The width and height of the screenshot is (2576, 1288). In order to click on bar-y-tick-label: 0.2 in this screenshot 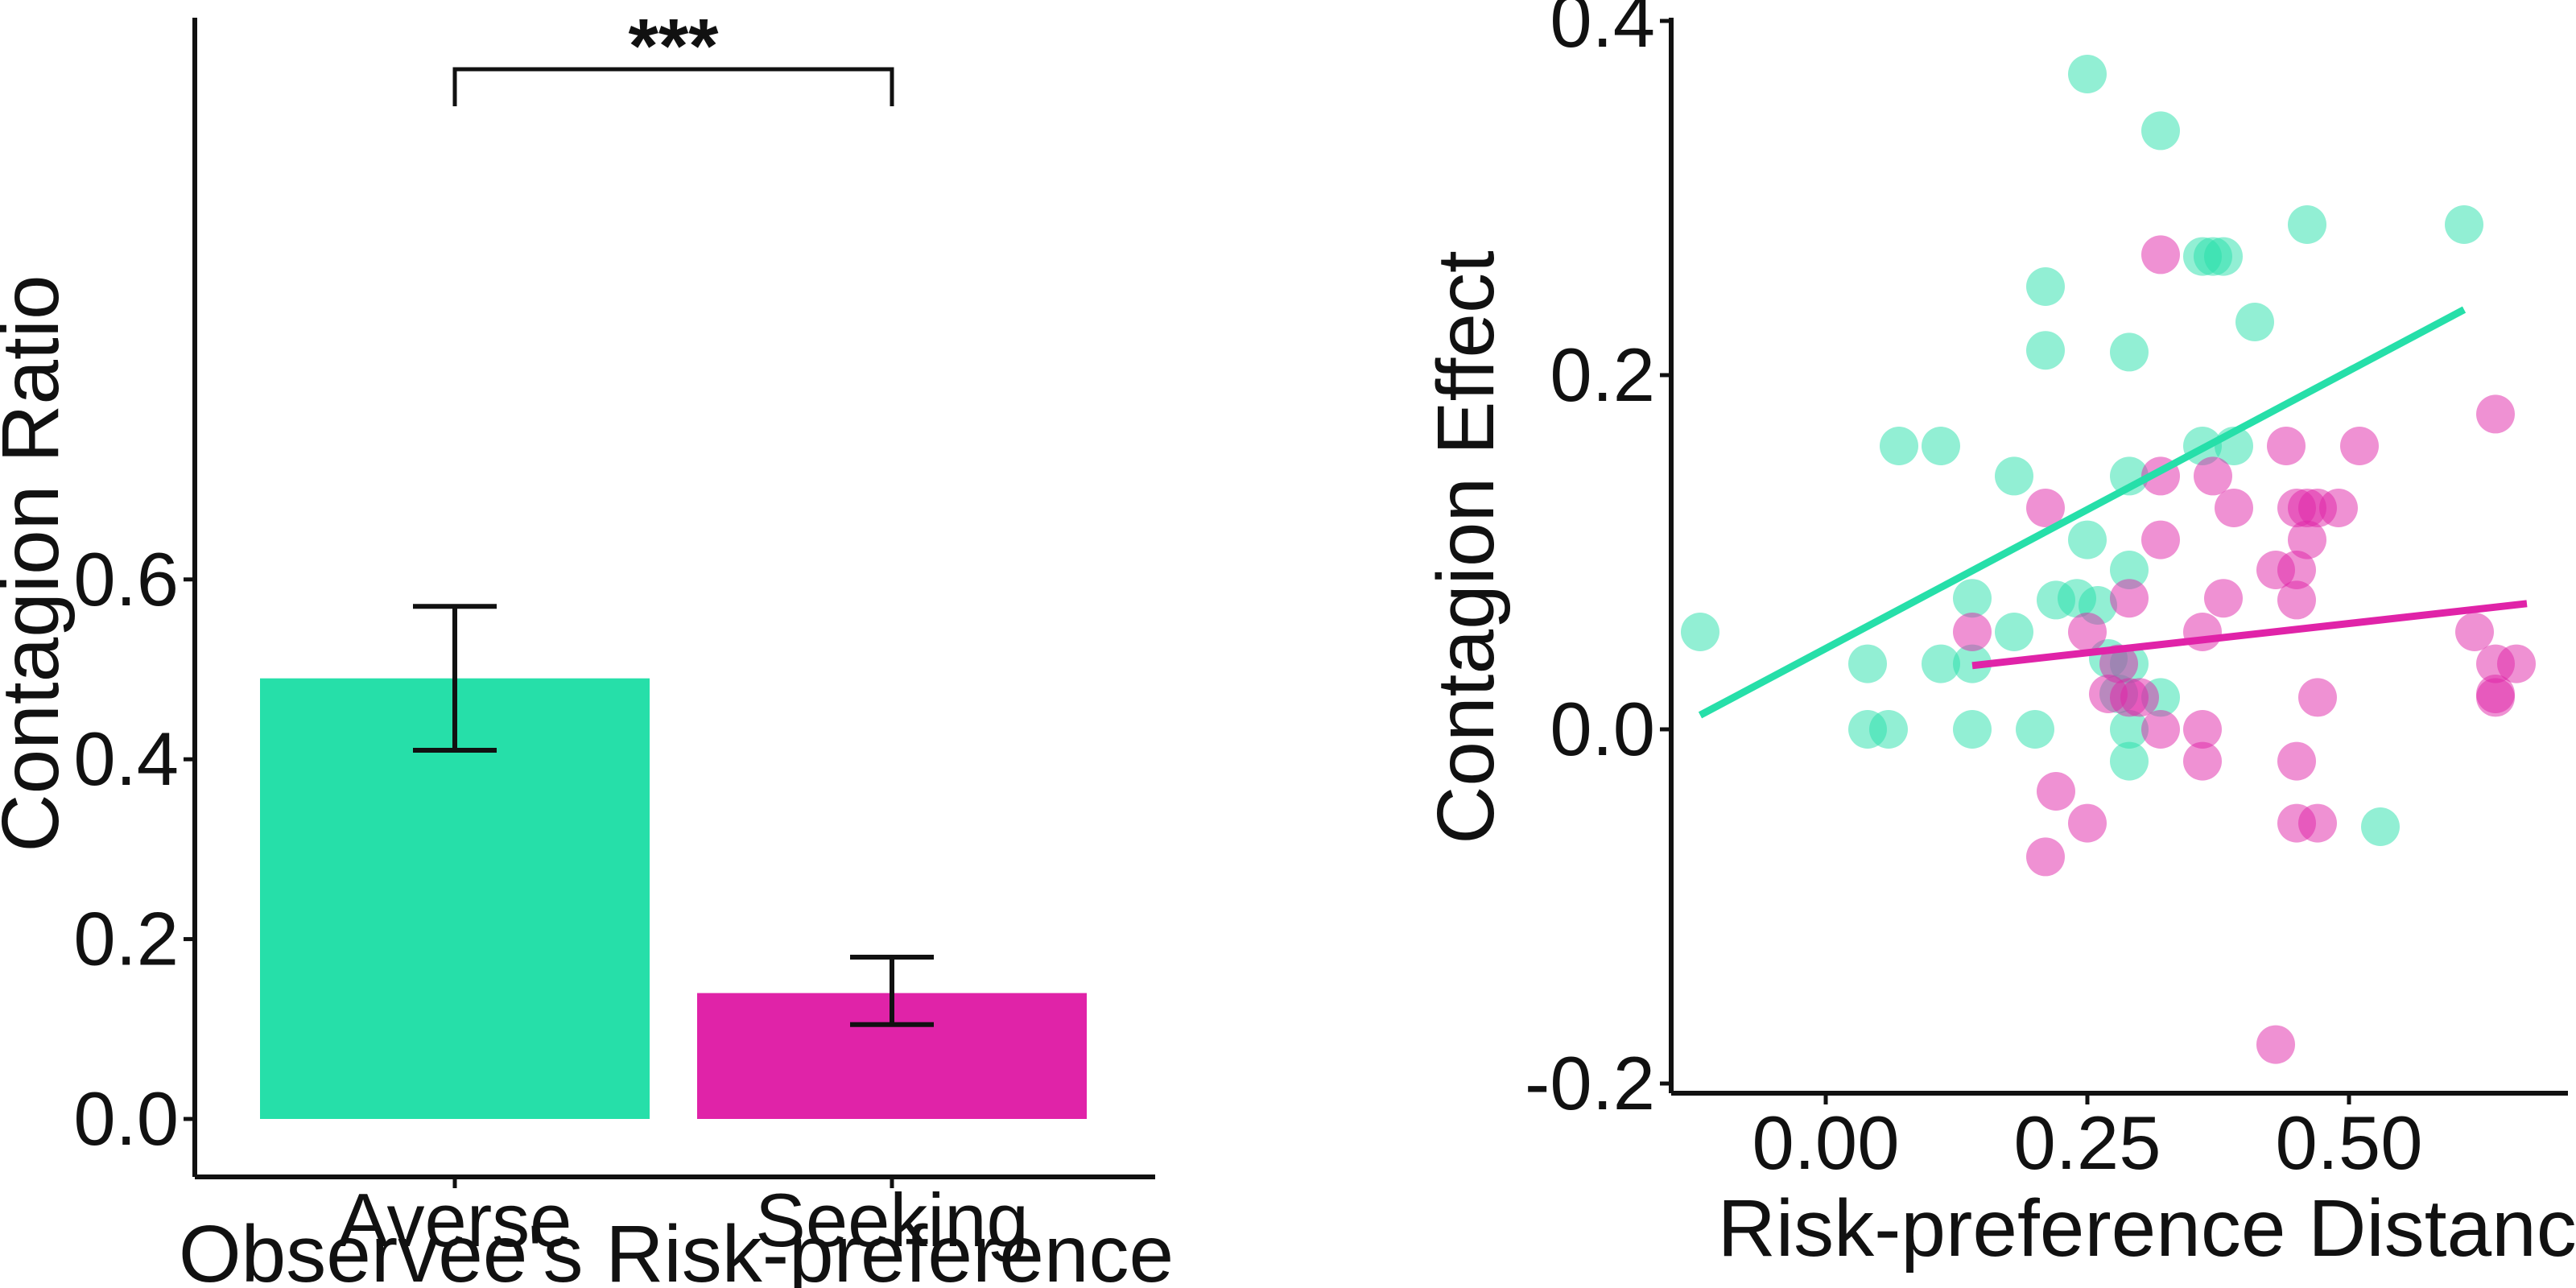, I will do `click(126, 939)`.